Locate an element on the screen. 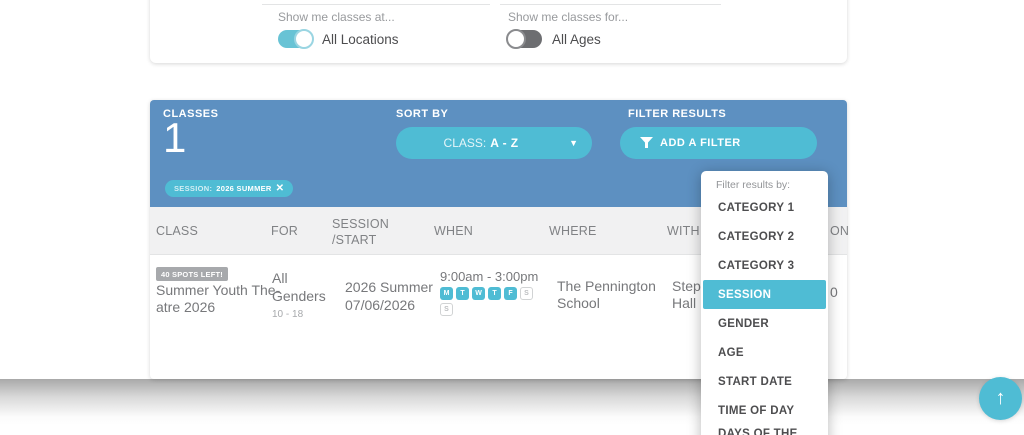 This screenshot has width=1024, height=435. scroll-to-top-button: ↑ is located at coordinates (1000, 398).